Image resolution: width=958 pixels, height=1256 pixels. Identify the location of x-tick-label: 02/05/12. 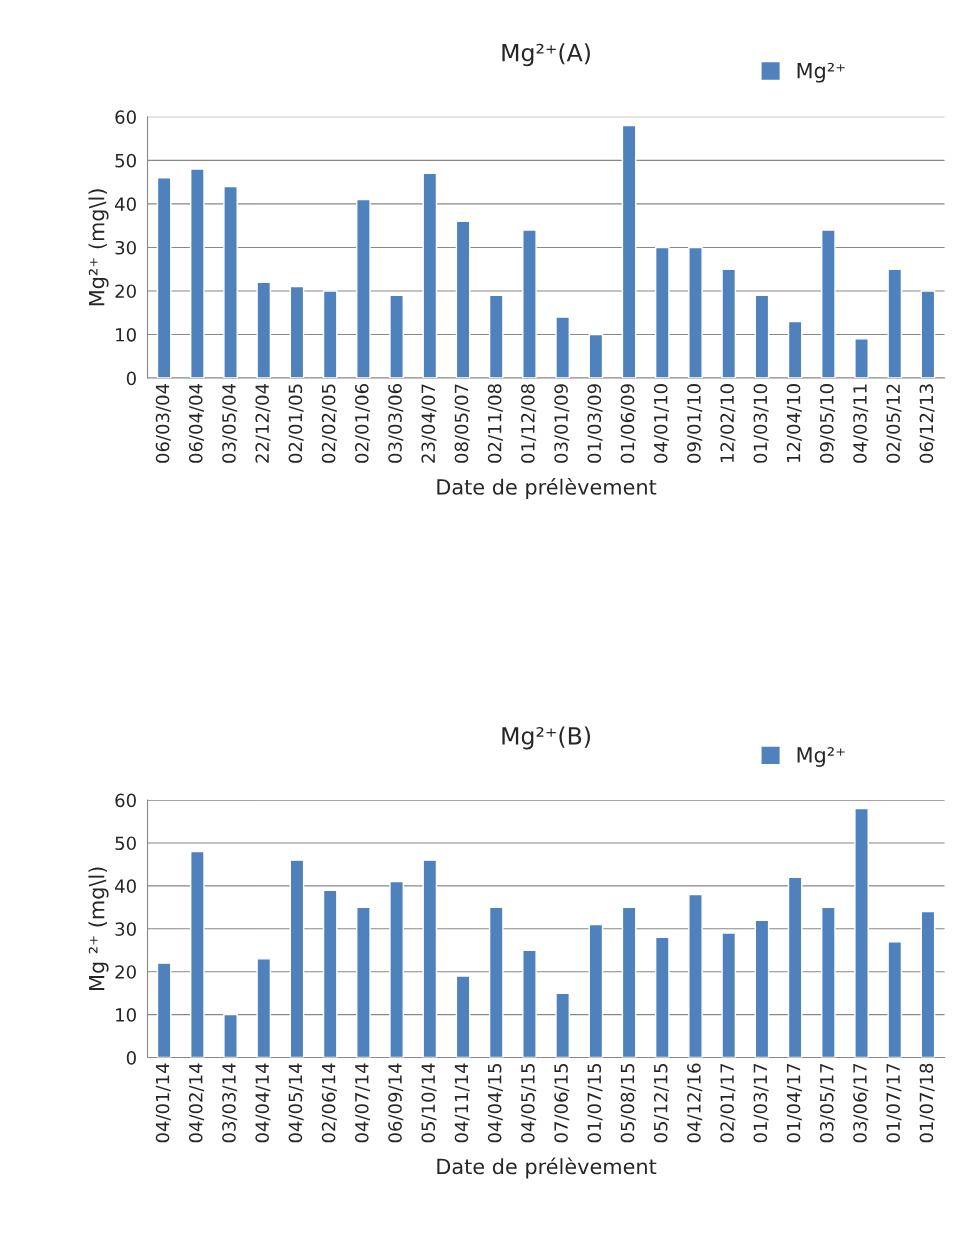
(894, 423).